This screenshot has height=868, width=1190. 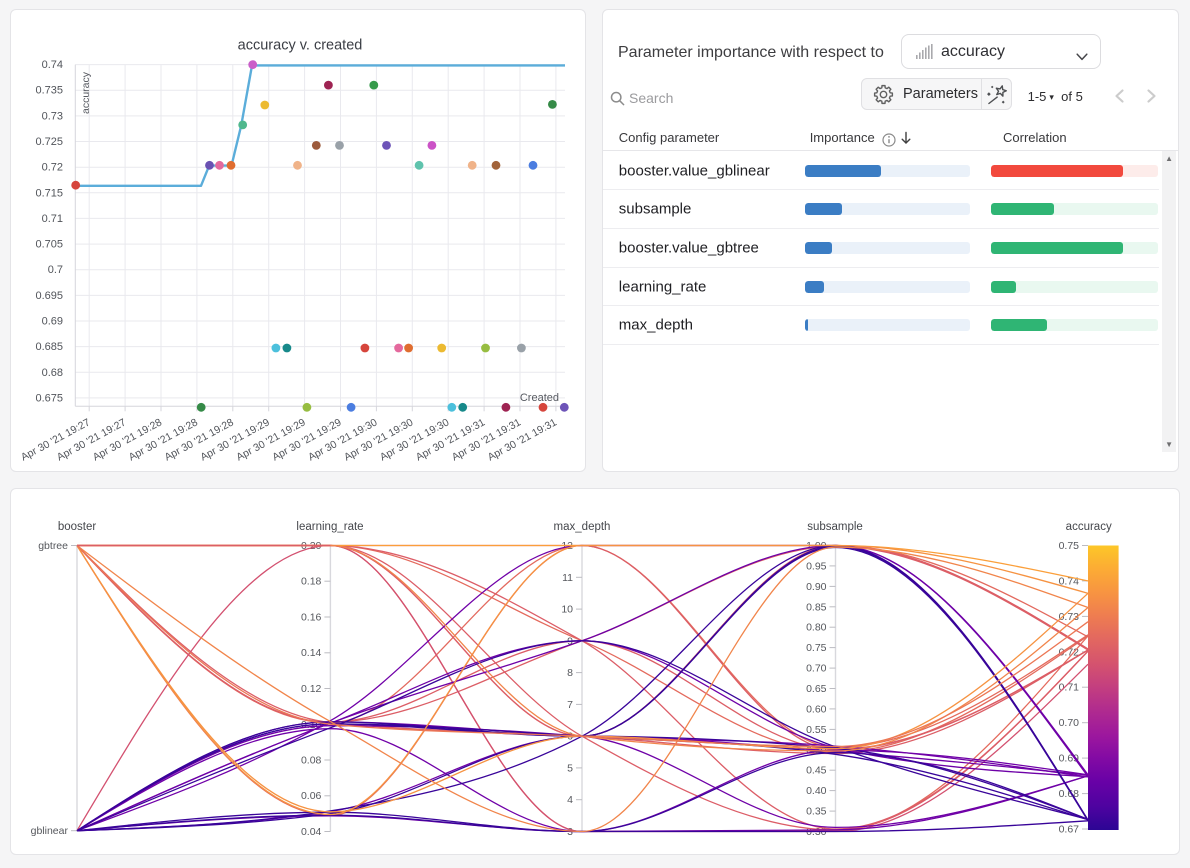 I want to click on svg-text: subsample, so click(x=835, y=527).